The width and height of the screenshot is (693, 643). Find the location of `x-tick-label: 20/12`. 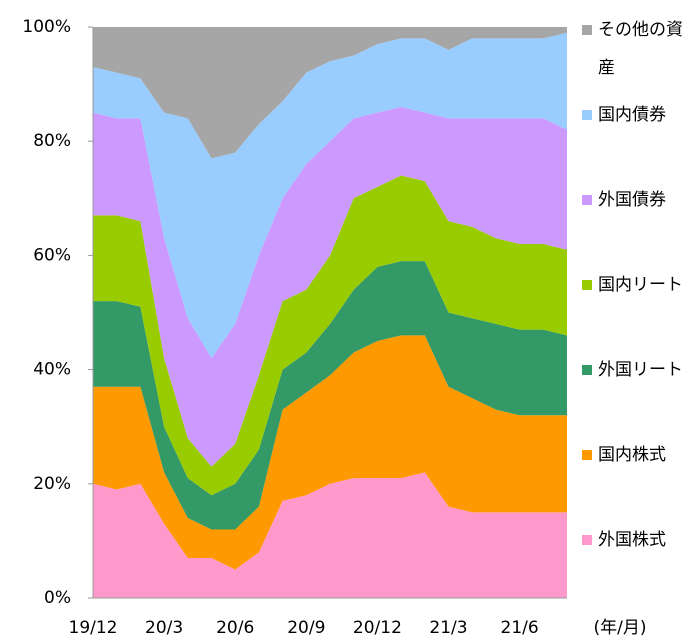

x-tick-label: 20/12 is located at coordinates (377, 628).